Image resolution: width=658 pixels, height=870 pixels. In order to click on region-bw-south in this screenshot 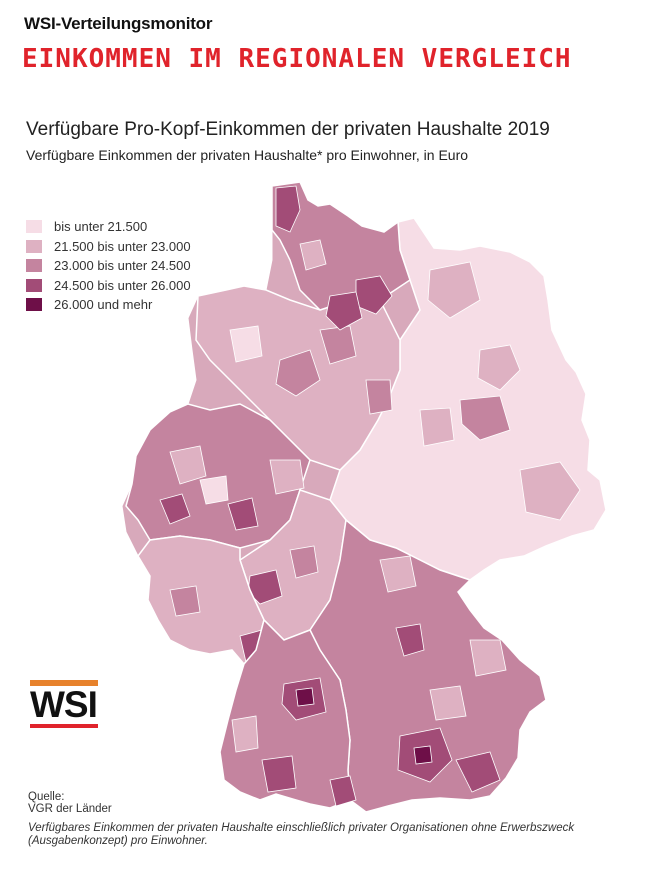, I will do `click(279, 774)`.